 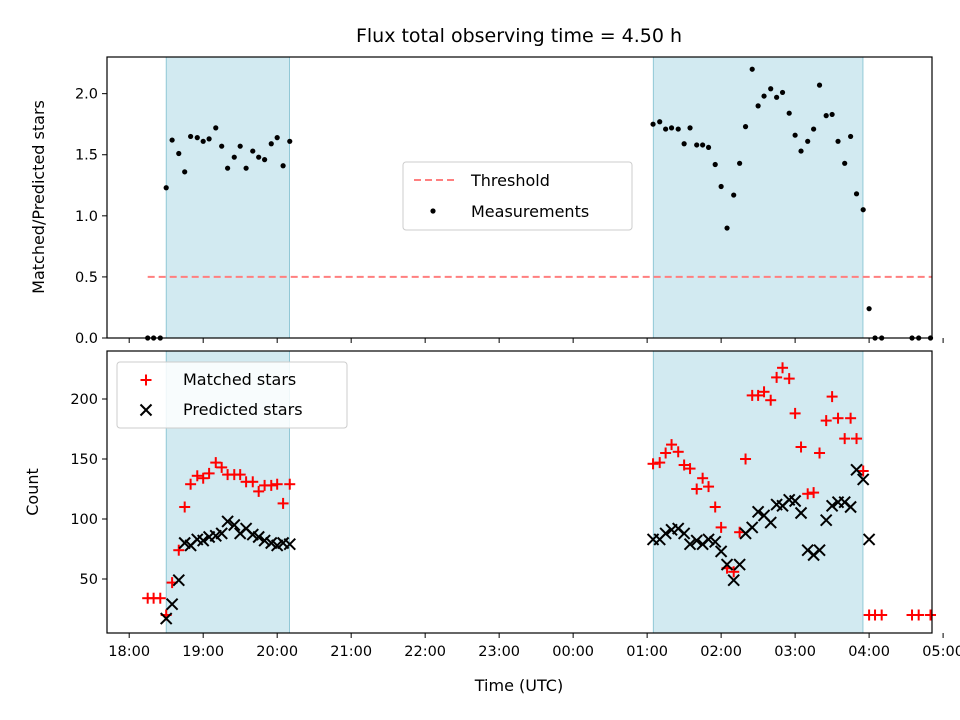 I want to click on top-legend-box, so click(x=517, y=196).